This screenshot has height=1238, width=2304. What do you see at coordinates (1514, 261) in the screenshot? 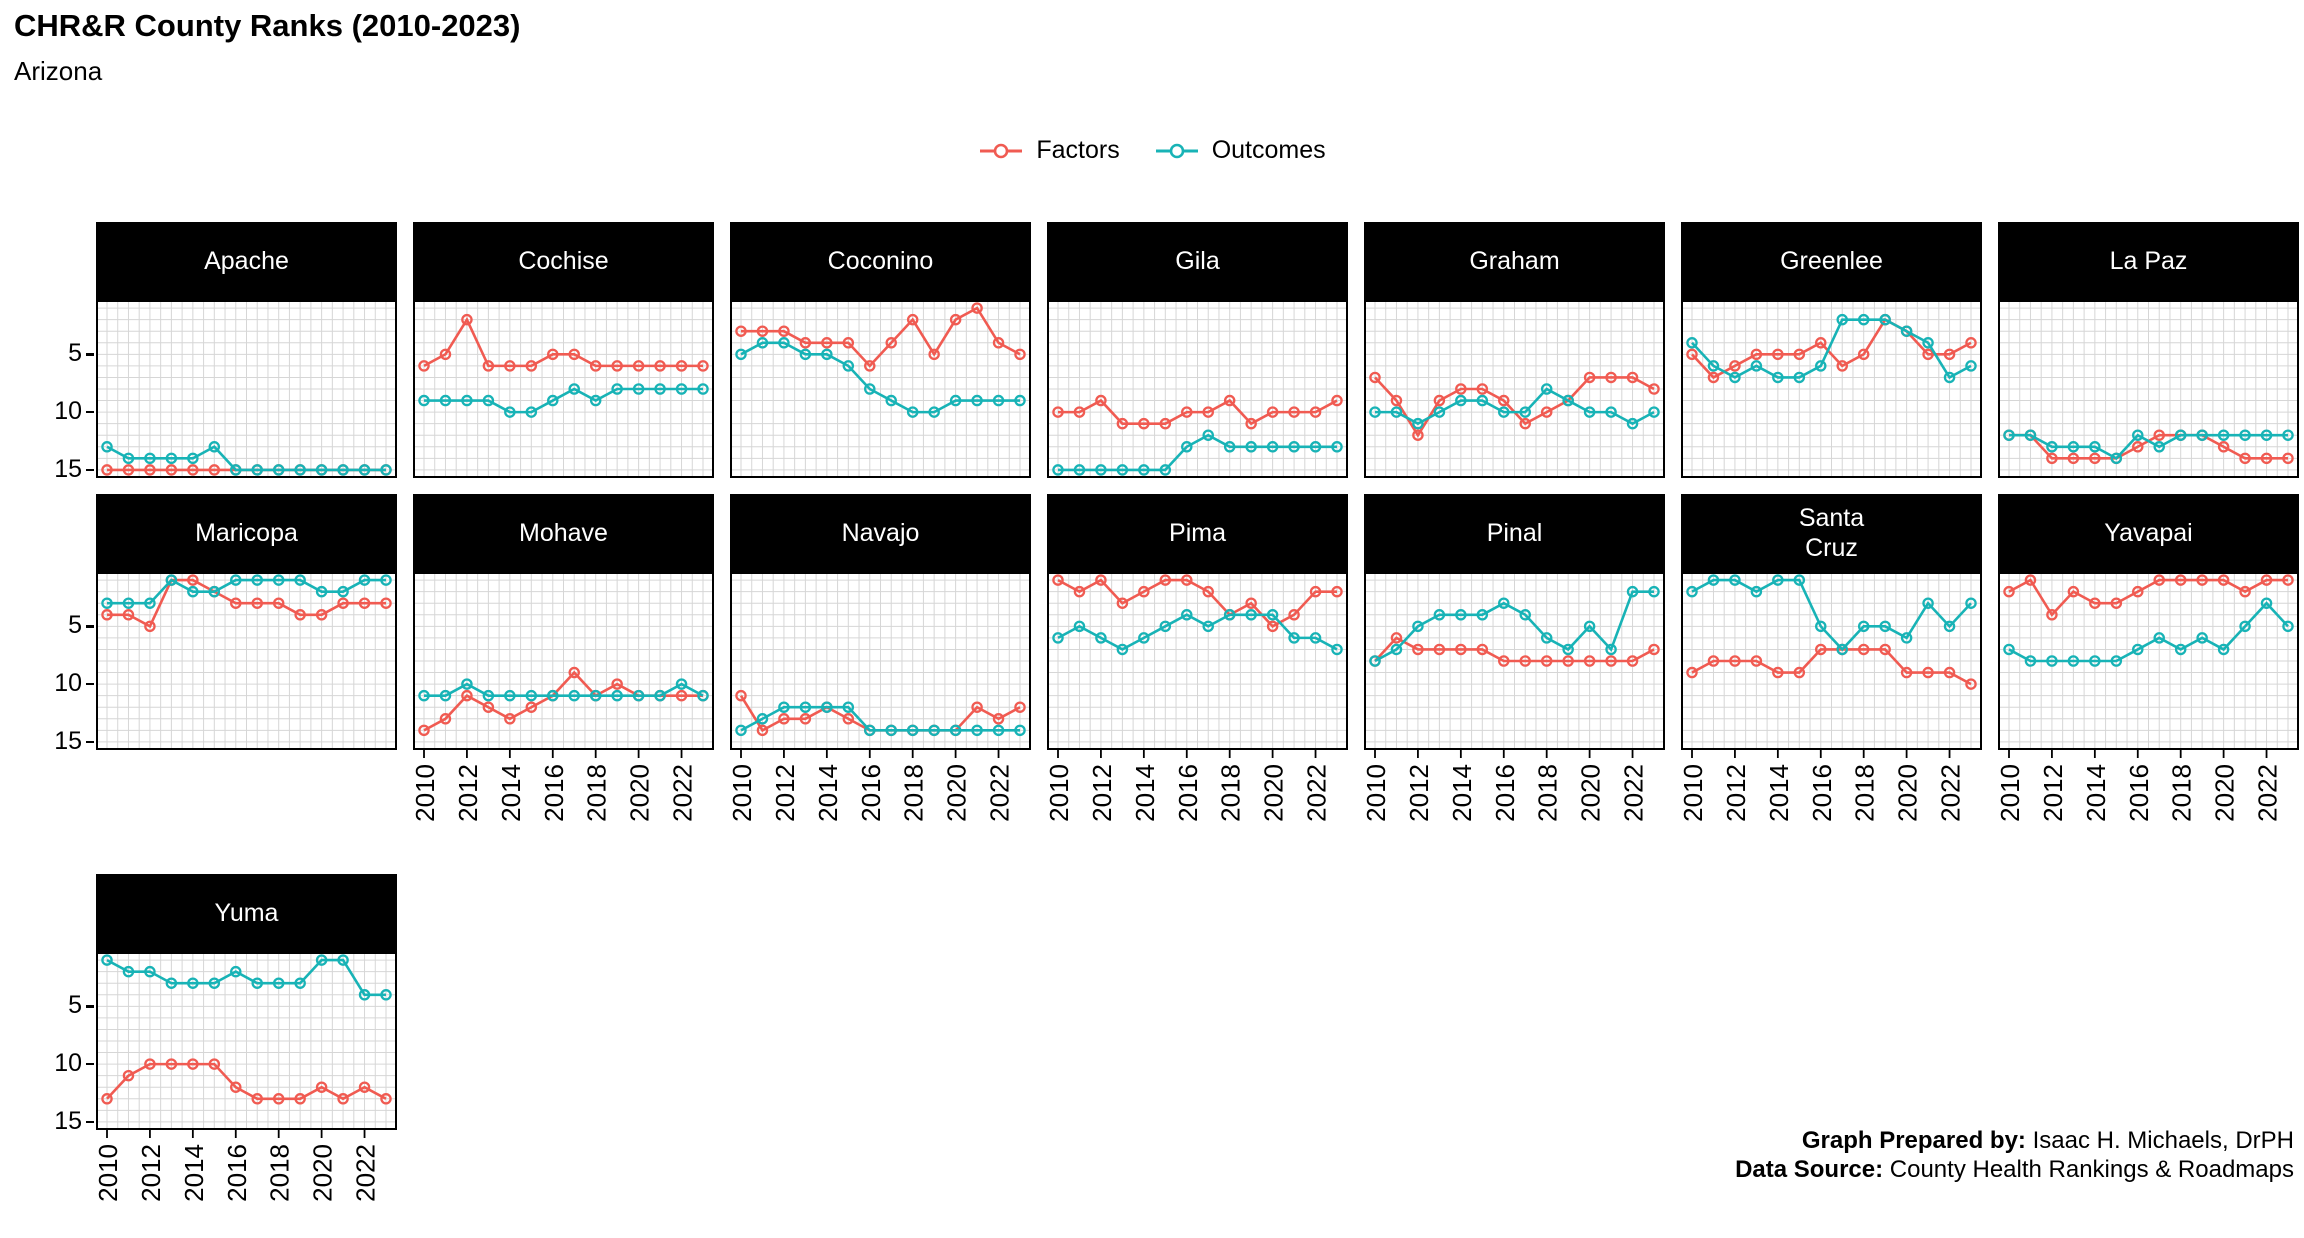
I see `panel-title: Graham` at bounding box center [1514, 261].